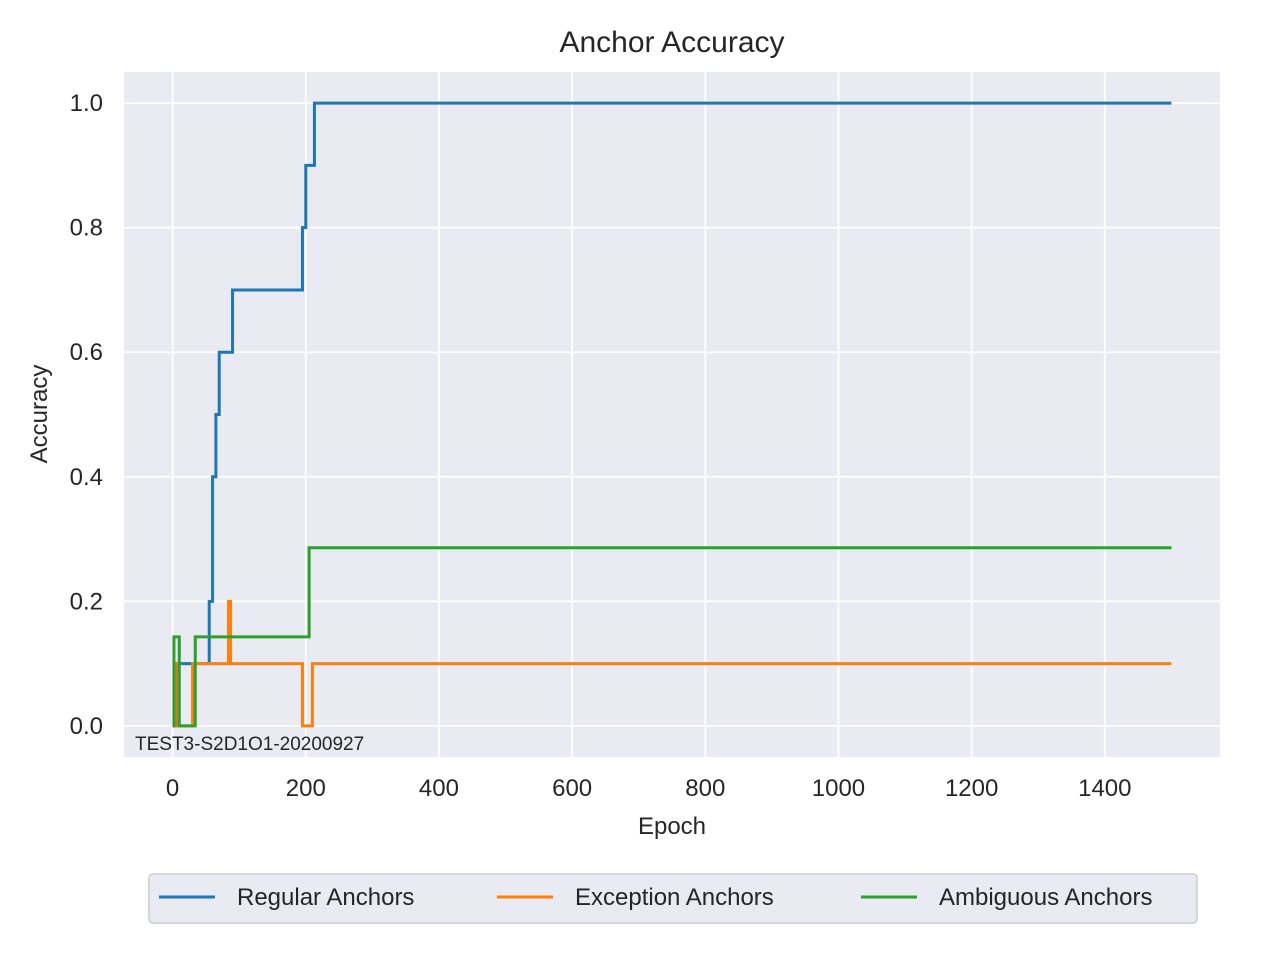 This screenshot has height=960, width=1280. I want to click on legend-label: Exception Anchors, so click(674, 897).